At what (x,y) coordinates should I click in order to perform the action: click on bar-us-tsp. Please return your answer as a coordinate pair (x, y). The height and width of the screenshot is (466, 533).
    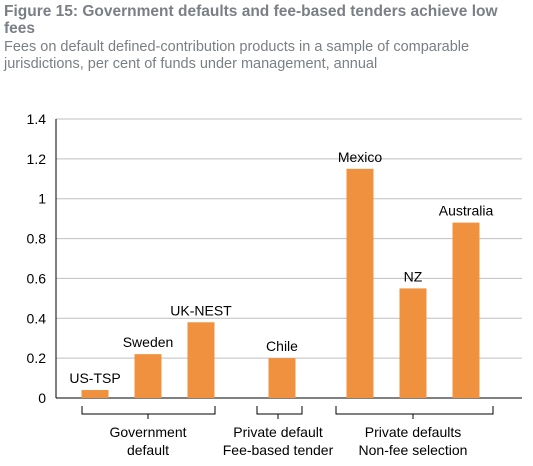
    Looking at the image, I should click on (95, 394).